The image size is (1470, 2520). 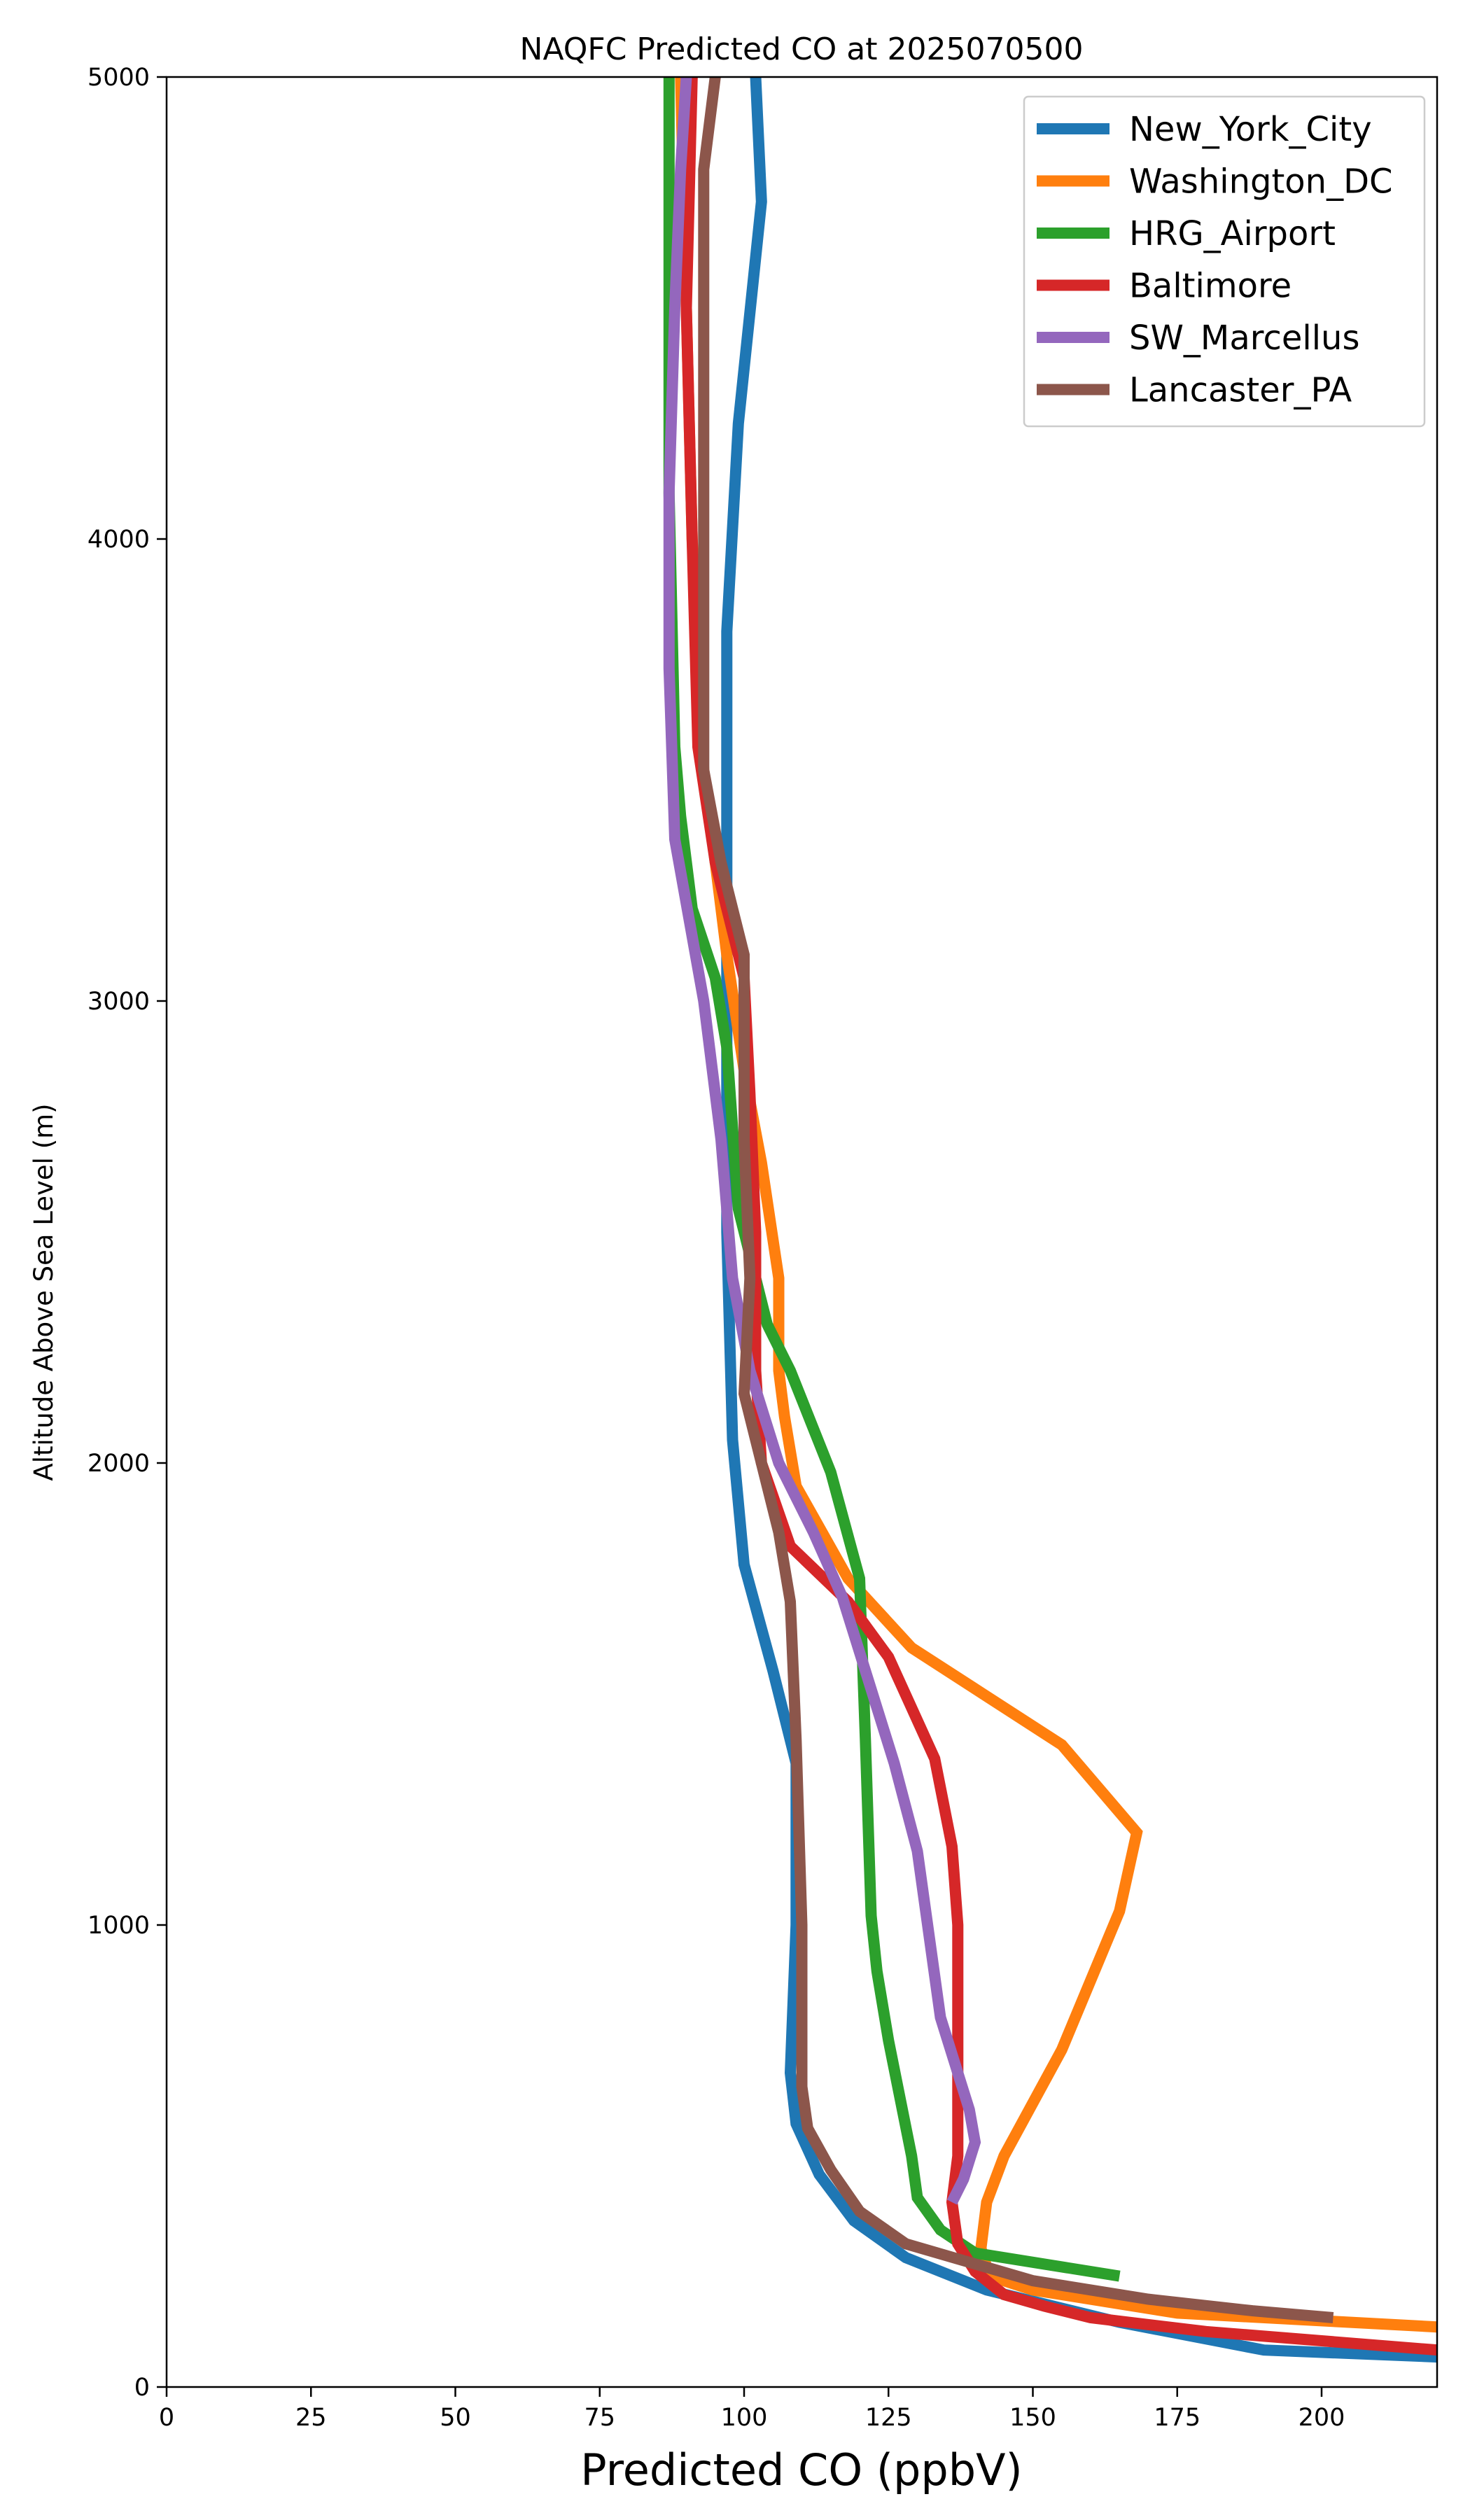 I want to click on x-tick-label: 25, so click(x=311, y=2418).